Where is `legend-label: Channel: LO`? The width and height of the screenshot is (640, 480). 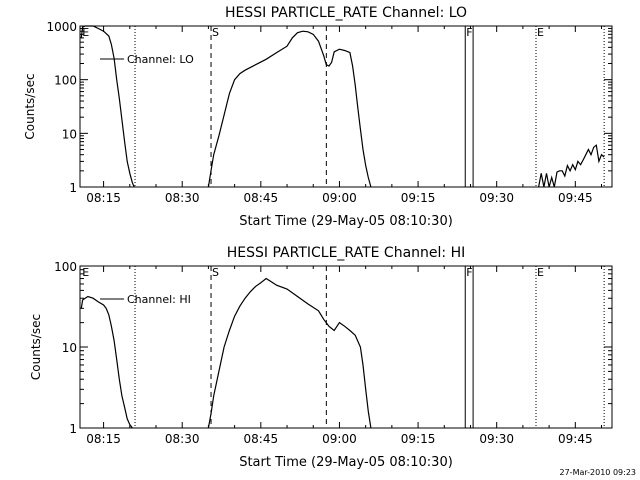 legend-label: Channel: LO is located at coordinates (160, 59).